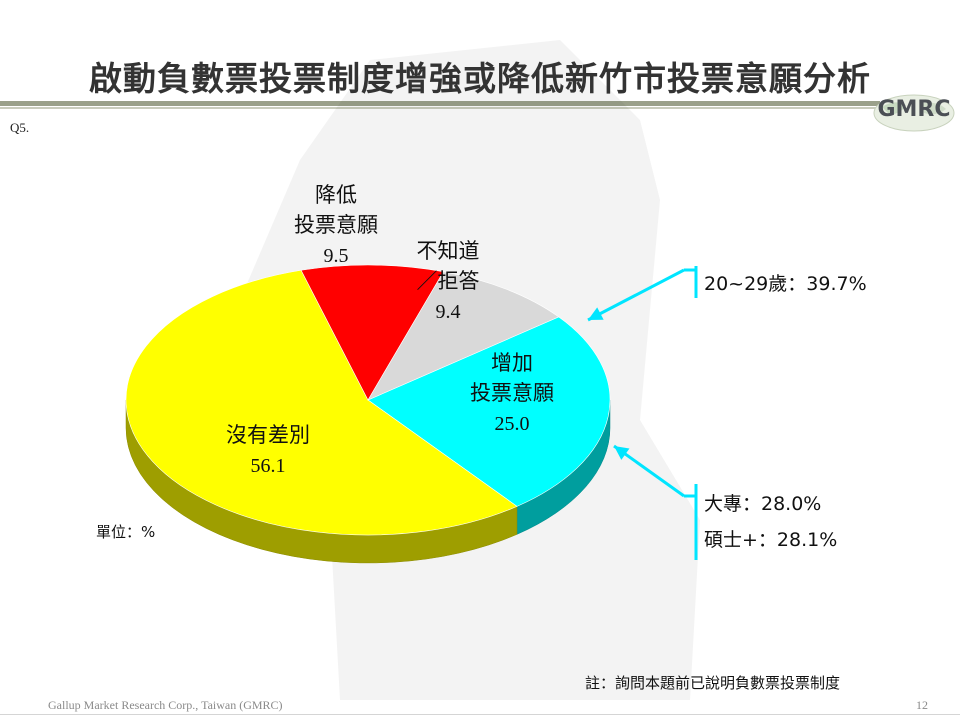  What do you see at coordinates (268, 466) in the screenshot?
I see `slice-value-1: 56.1` at bounding box center [268, 466].